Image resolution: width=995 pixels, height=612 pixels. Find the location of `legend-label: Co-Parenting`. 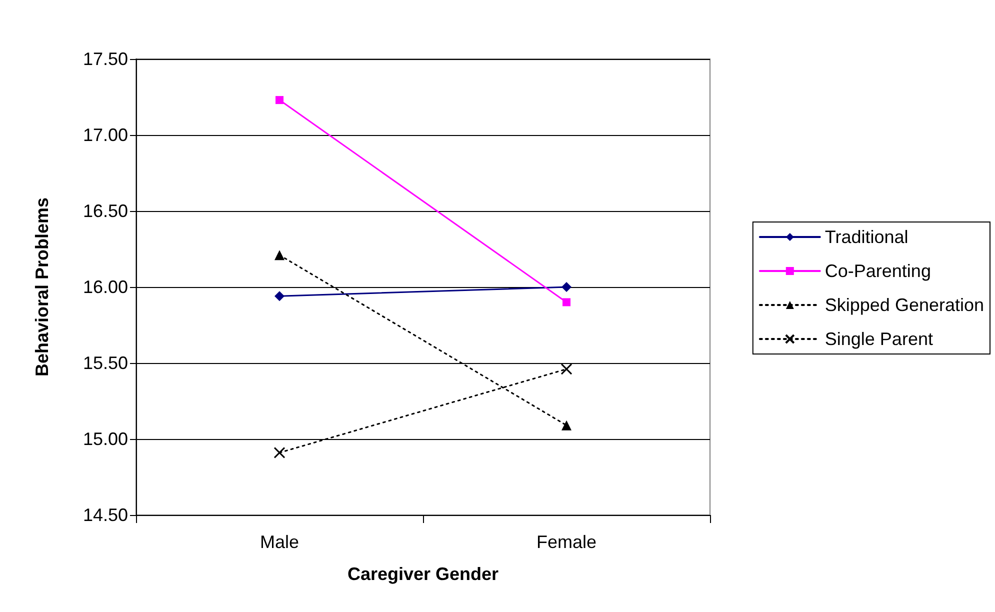

legend-label: Co-Parenting is located at coordinates (877, 271).